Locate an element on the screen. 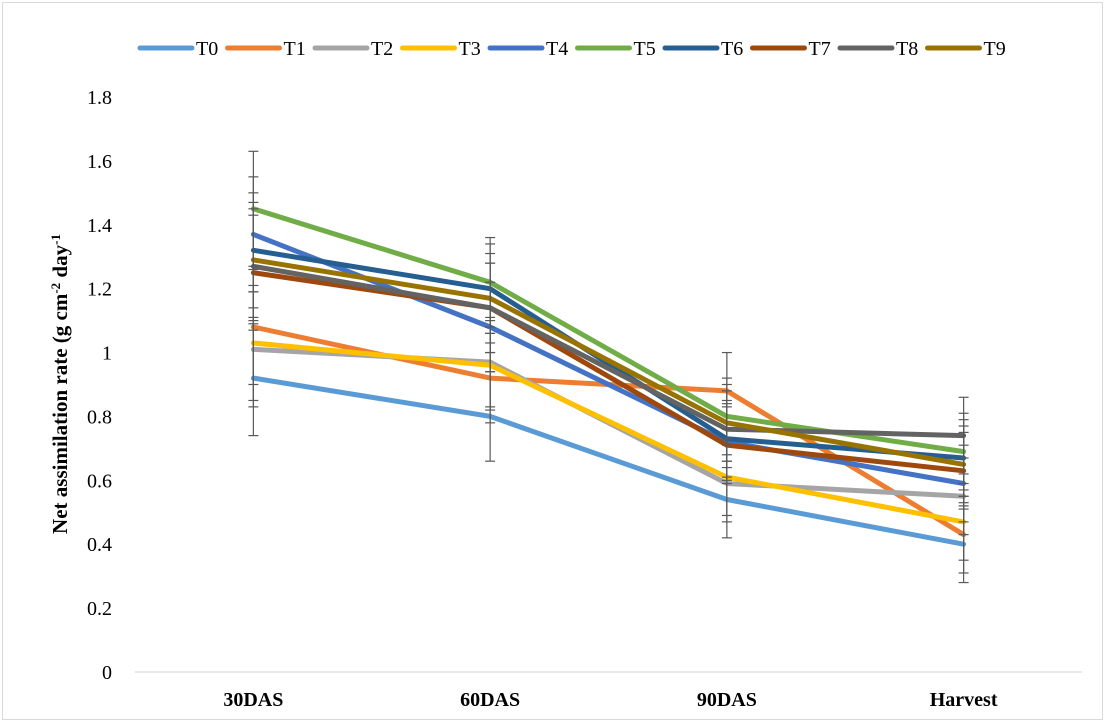  y-tick-label: 0.8 is located at coordinates (99, 417).